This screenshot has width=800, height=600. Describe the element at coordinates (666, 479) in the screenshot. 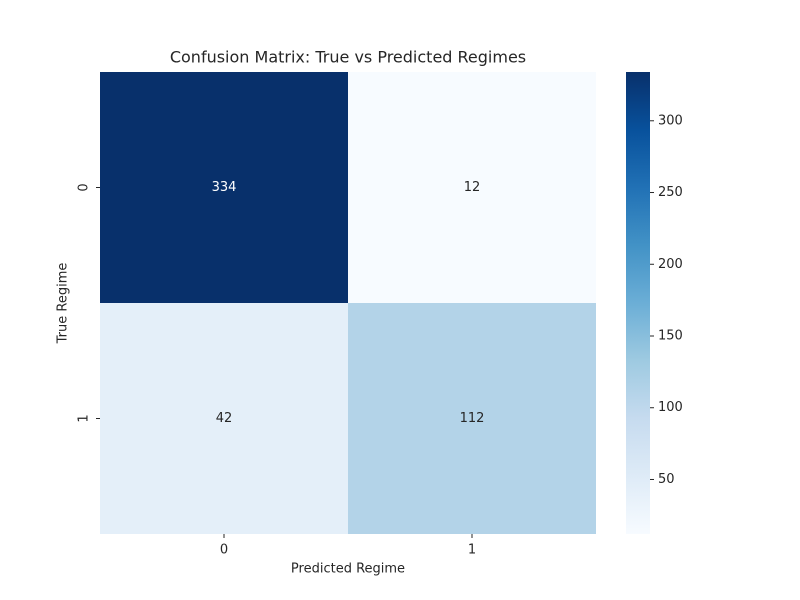

I see `colorbar-tick-label: 50` at that location.